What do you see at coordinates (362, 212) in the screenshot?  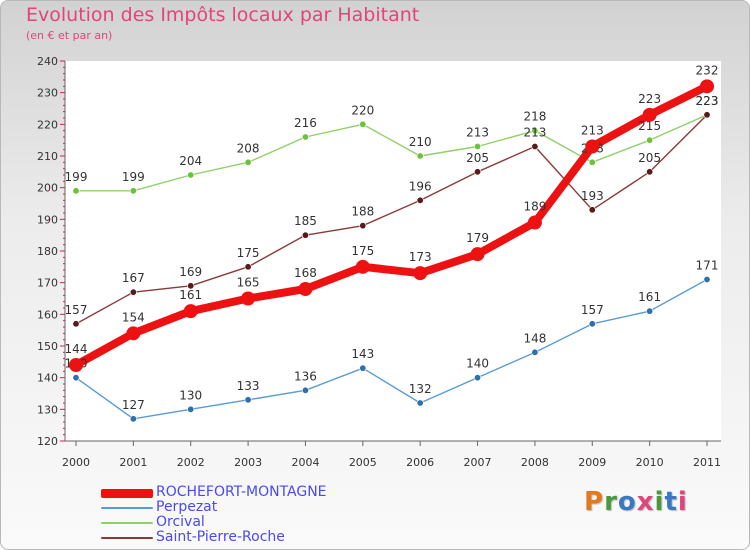 I see `data-label-saint-pierre-roche: 188` at bounding box center [362, 212].